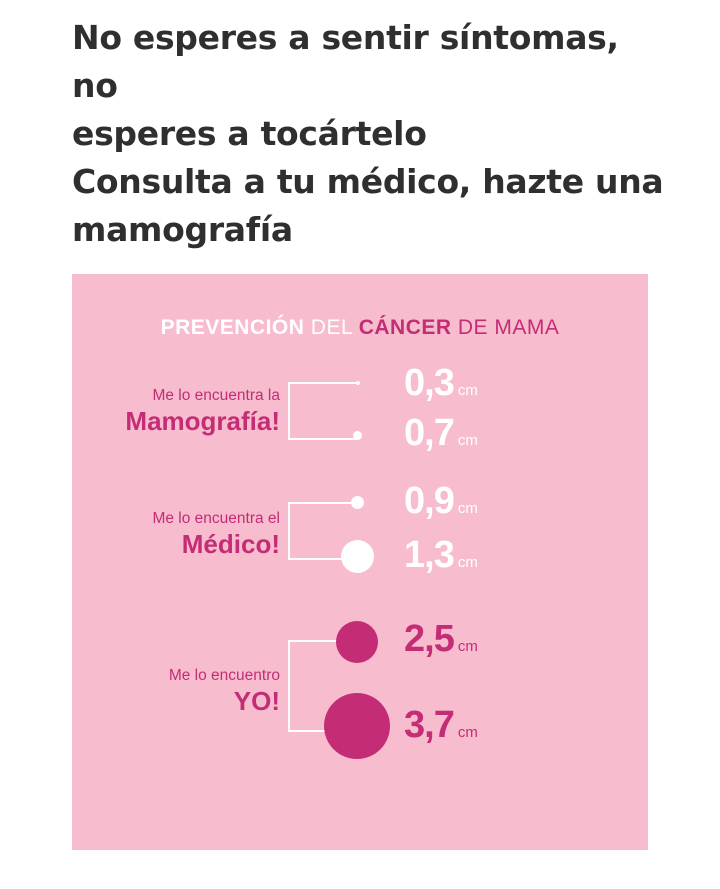 This screenshot has width=720, height=889. What do you see at coordinates (224, 675) in the screenshot?
I see `group-yo-small-label: Me lo encuentro` at bounding box center [224, 675].